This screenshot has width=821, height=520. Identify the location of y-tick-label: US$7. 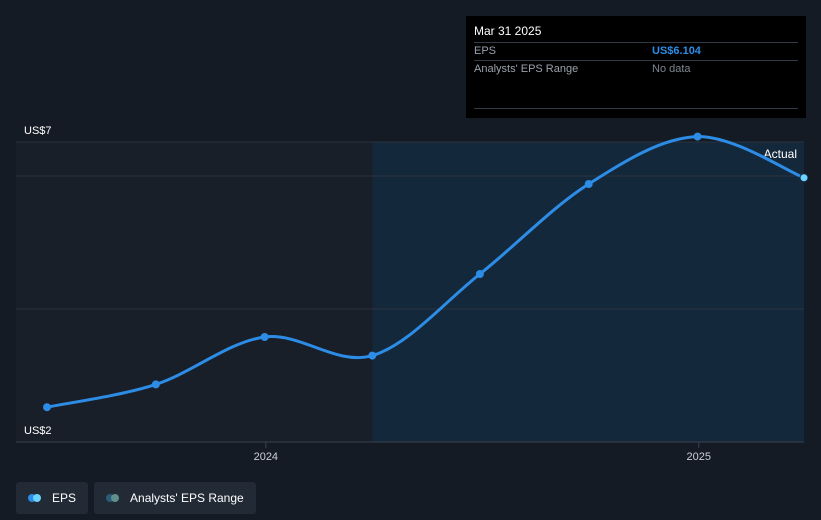
(38, 131).